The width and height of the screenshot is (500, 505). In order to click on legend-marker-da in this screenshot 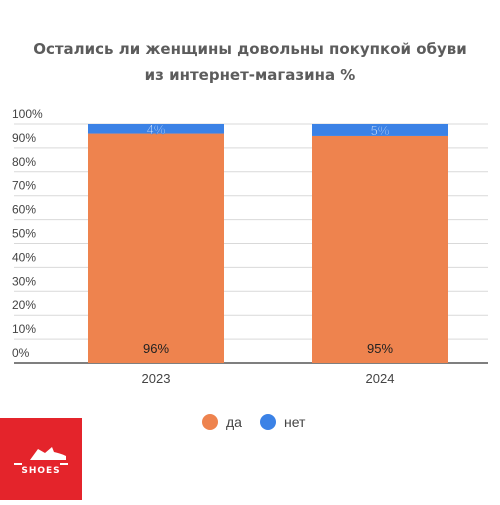, I will do `click(210, 422)`.